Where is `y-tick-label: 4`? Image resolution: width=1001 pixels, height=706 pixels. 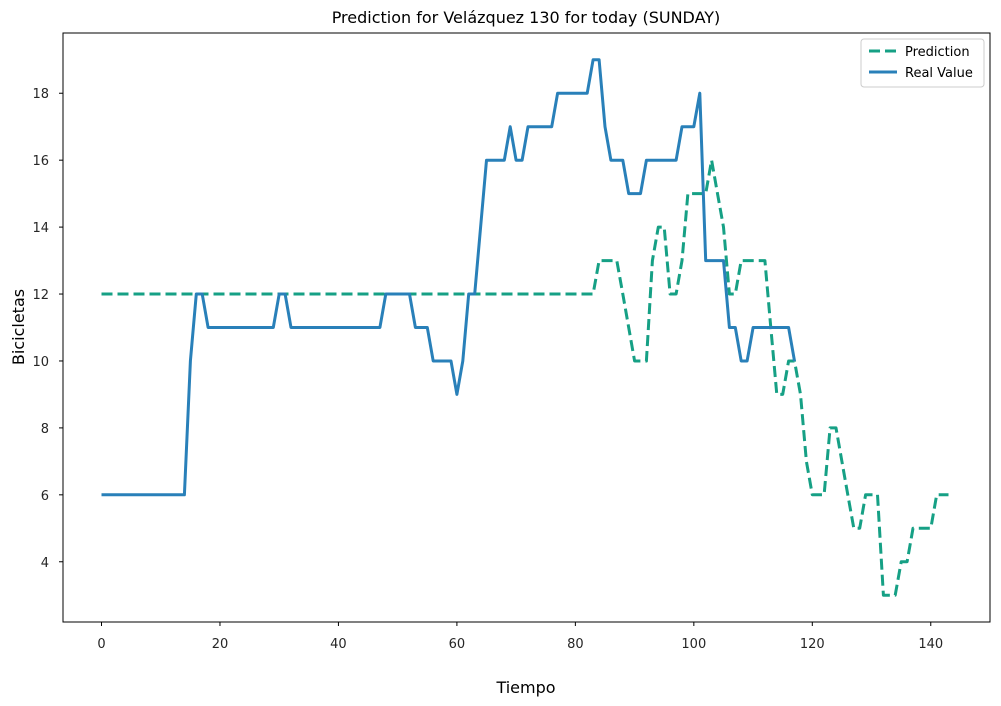
y-tick-label: 4 is located at coordinates (45, 563).